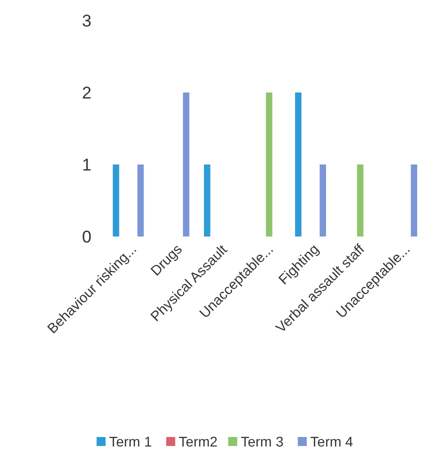 The width and height of the screenshot is (432, 457). What do you see at coordinates (87, 21) in the screenshot?
I see `y-tick-label: 3` at bounding box center [87, 21].